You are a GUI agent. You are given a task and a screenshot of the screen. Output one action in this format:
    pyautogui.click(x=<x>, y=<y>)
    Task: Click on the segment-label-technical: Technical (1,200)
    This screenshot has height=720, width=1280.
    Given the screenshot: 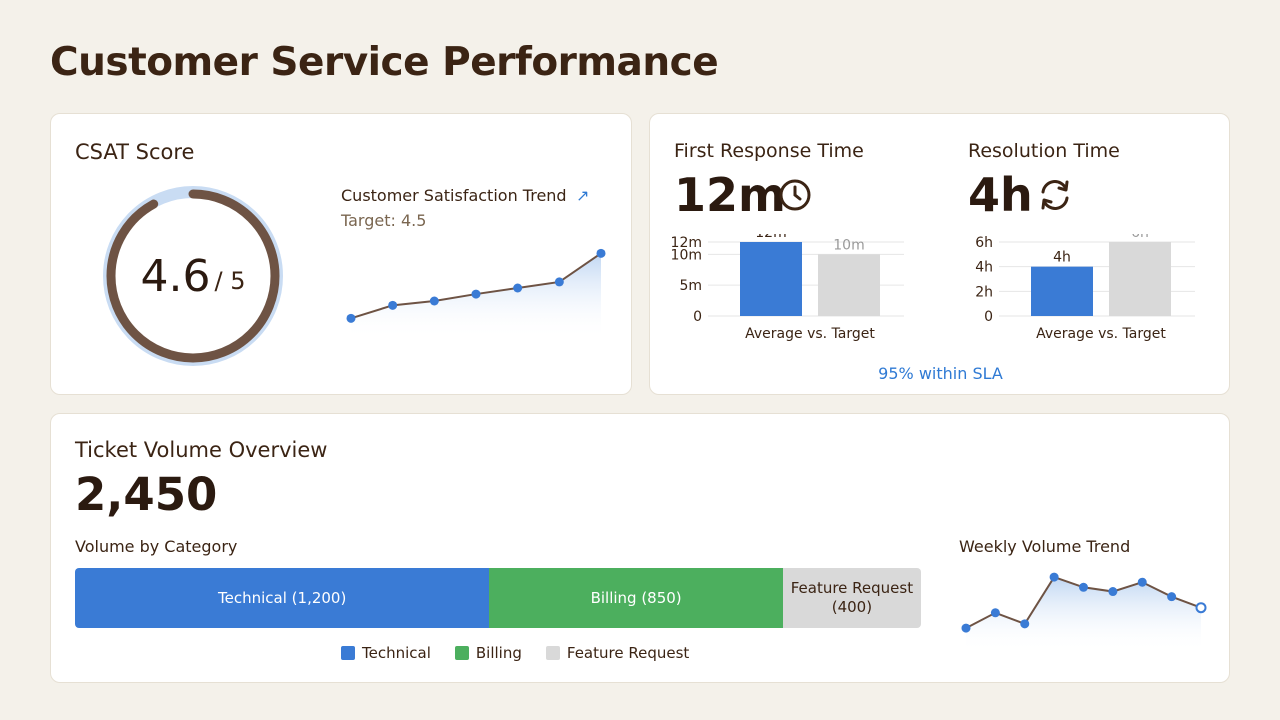 What is the action you would take?
    pyautogui.click(x=282, y=597)
    